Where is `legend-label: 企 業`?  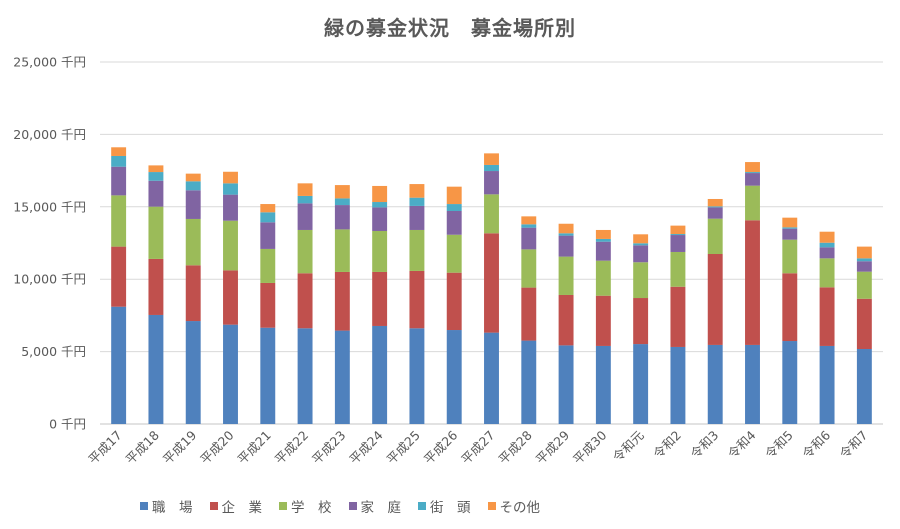
legend-label: 企 業 is located at coordinates (242, 508).